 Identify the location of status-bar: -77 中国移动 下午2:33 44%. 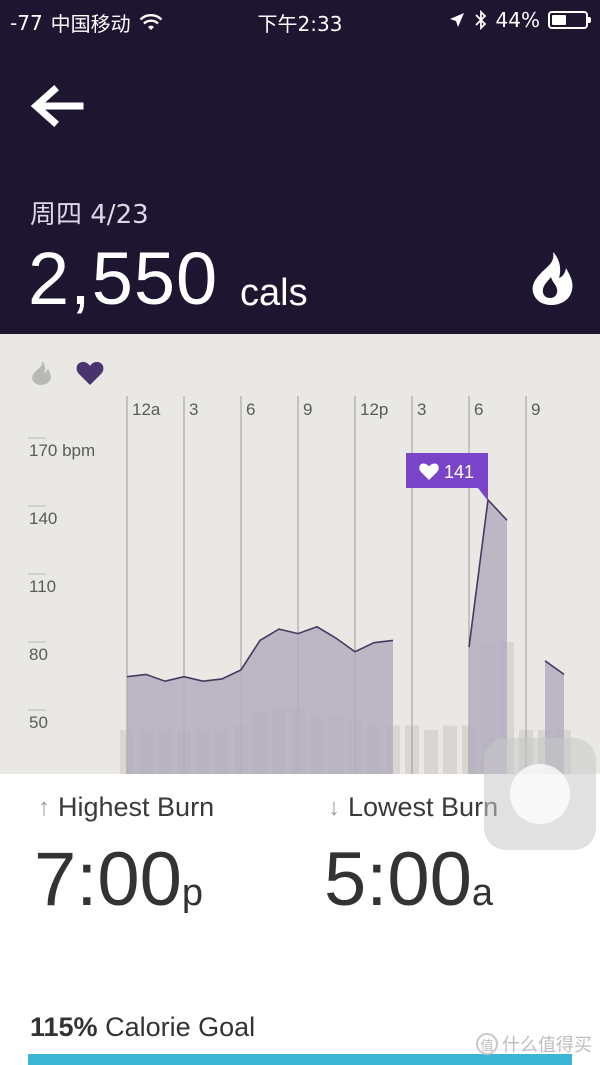
(300, 20).